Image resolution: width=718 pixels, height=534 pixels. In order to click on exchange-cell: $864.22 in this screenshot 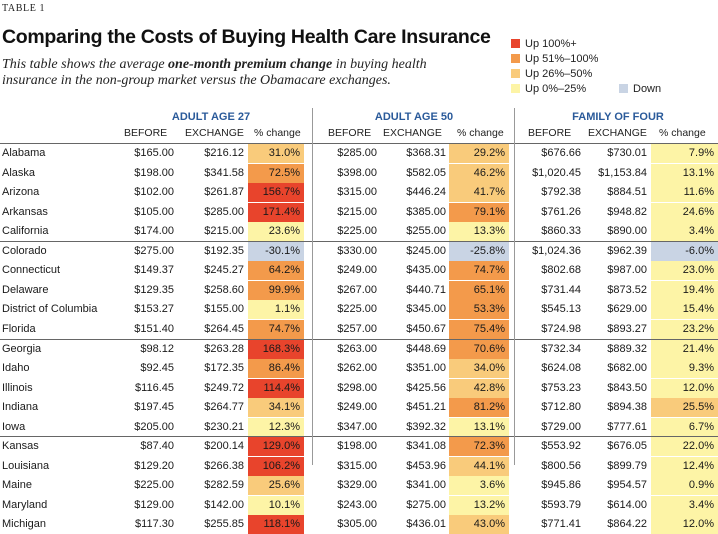, I will do `click(627, 524)`.